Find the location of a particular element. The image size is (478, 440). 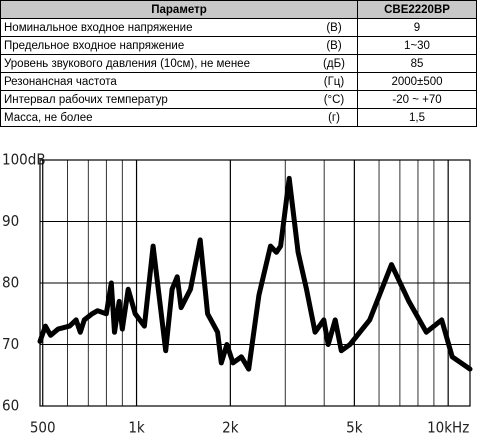

param-name: Предельное входное напряжение is located at coordinates (155, 45).